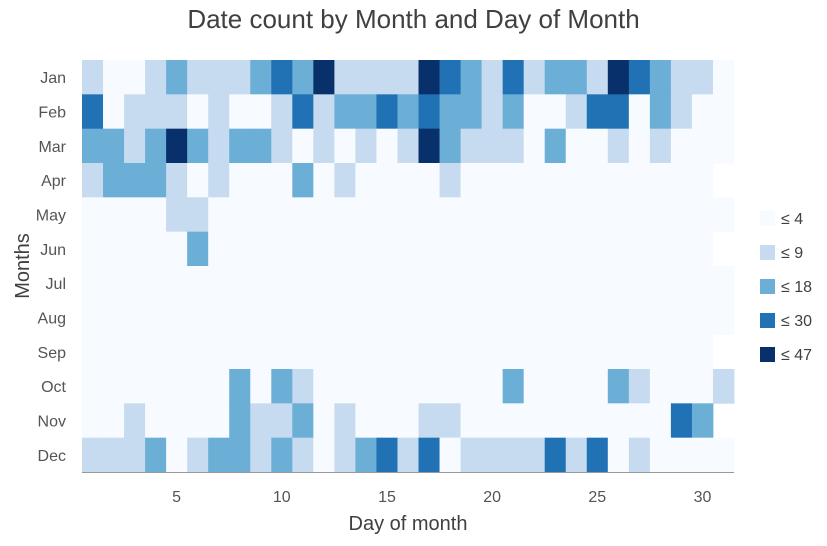 The image size is (827, 546). Describe the element at coordinates (53, 250) in the screenshot. I see `y-tick-label: Jun` at that location.